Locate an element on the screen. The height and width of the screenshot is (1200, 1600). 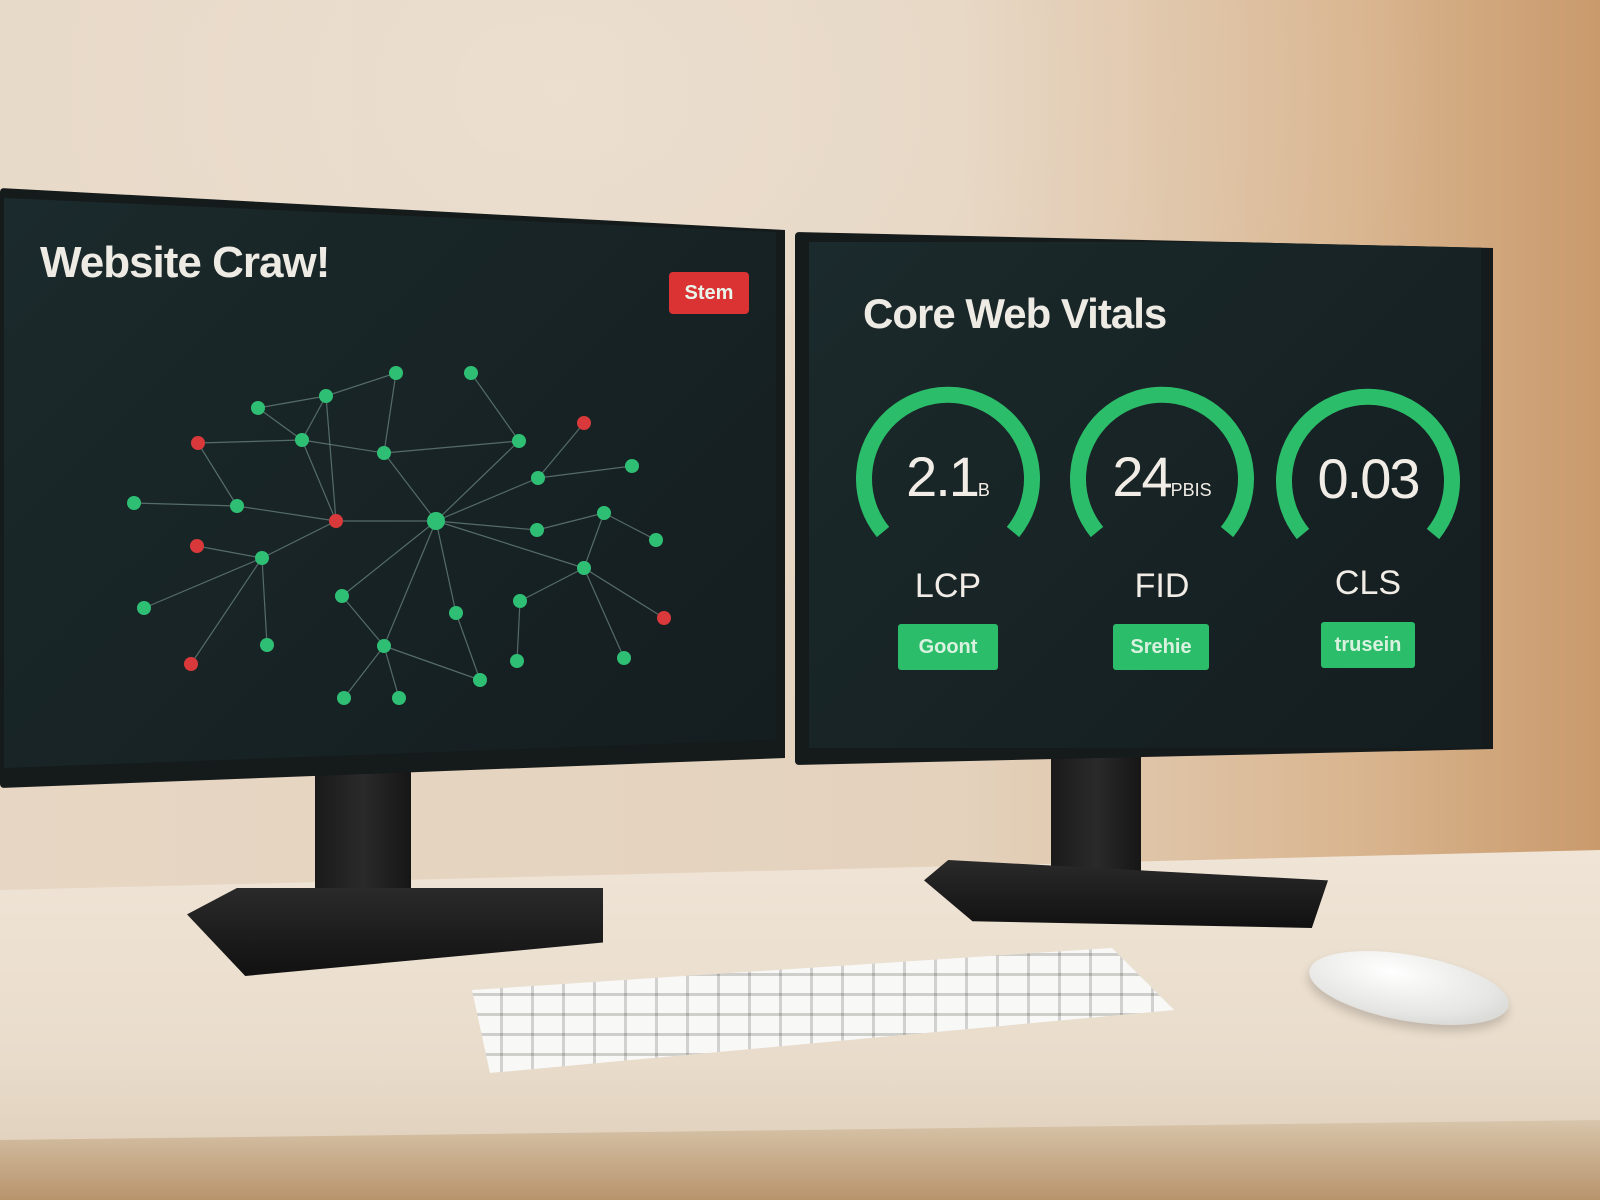
crawl-title: Website Craw! is located at coordinates (185, 262).